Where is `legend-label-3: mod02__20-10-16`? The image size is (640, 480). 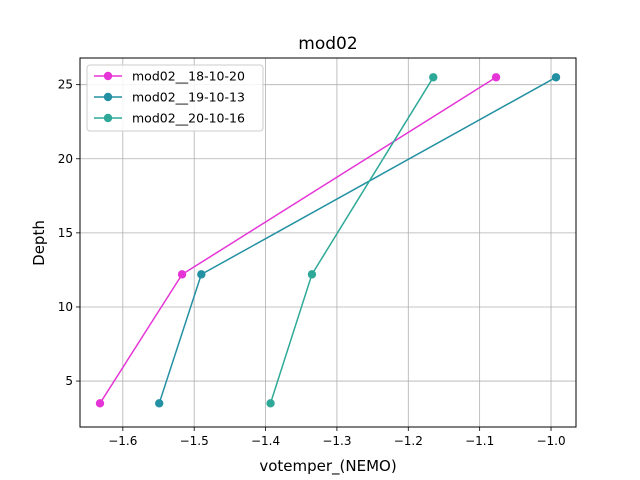
legend-label-3: mod02__20-10-16 is located at coordinates (188, 118).